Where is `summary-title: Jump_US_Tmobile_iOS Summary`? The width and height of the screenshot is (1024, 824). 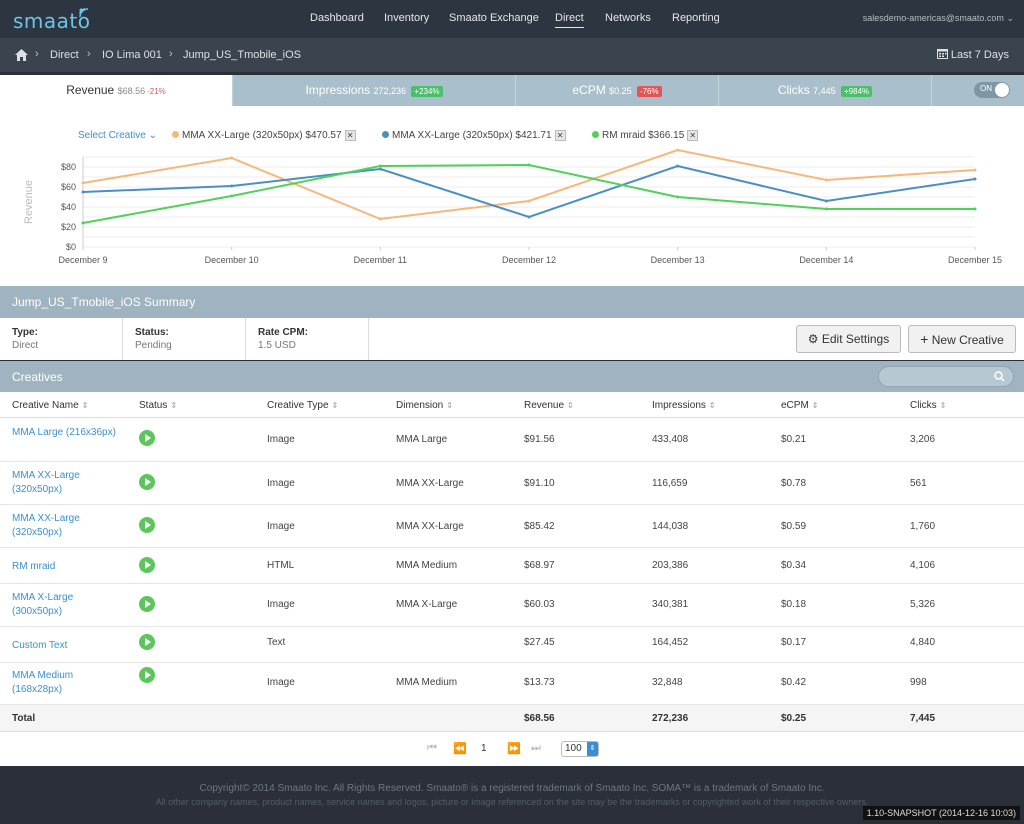 summary-title: Jump_US_Tmobile_iOS Summary is located at coordinates (104, 302).